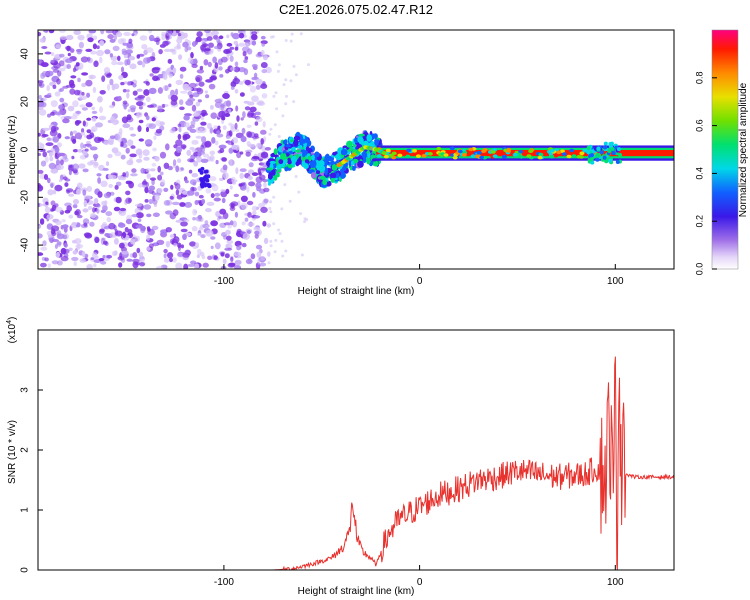  I want to click on x-tick-label: 100, so click(615, 582).